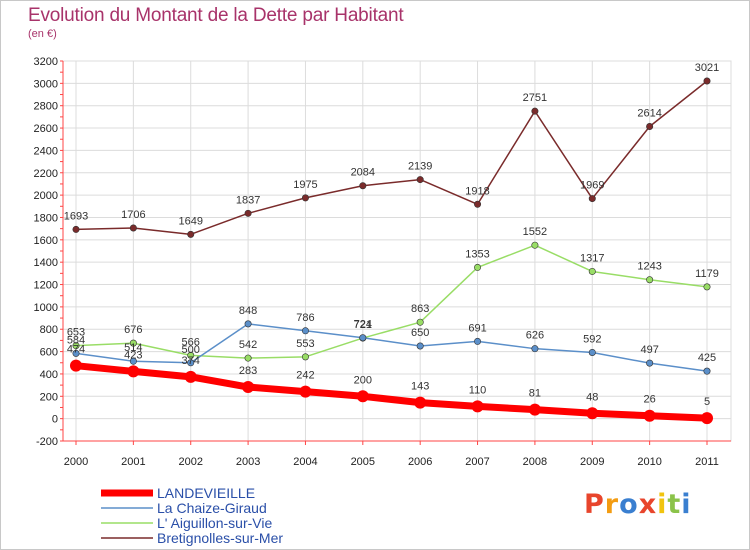 The image size is (750, 550). What do you see at coordinates (420, 333) in the screenshot?
I see `data-label: 650` at bounding box center [420, 333].